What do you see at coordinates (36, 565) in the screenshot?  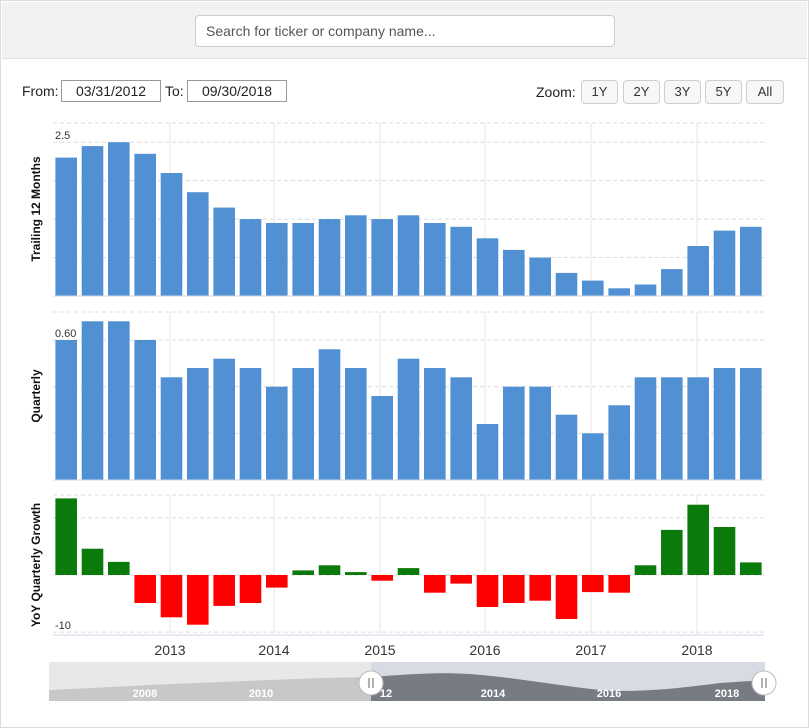 I see `y-axis-title: YoY Quarterly Growth` at bounding box center [36, 565].